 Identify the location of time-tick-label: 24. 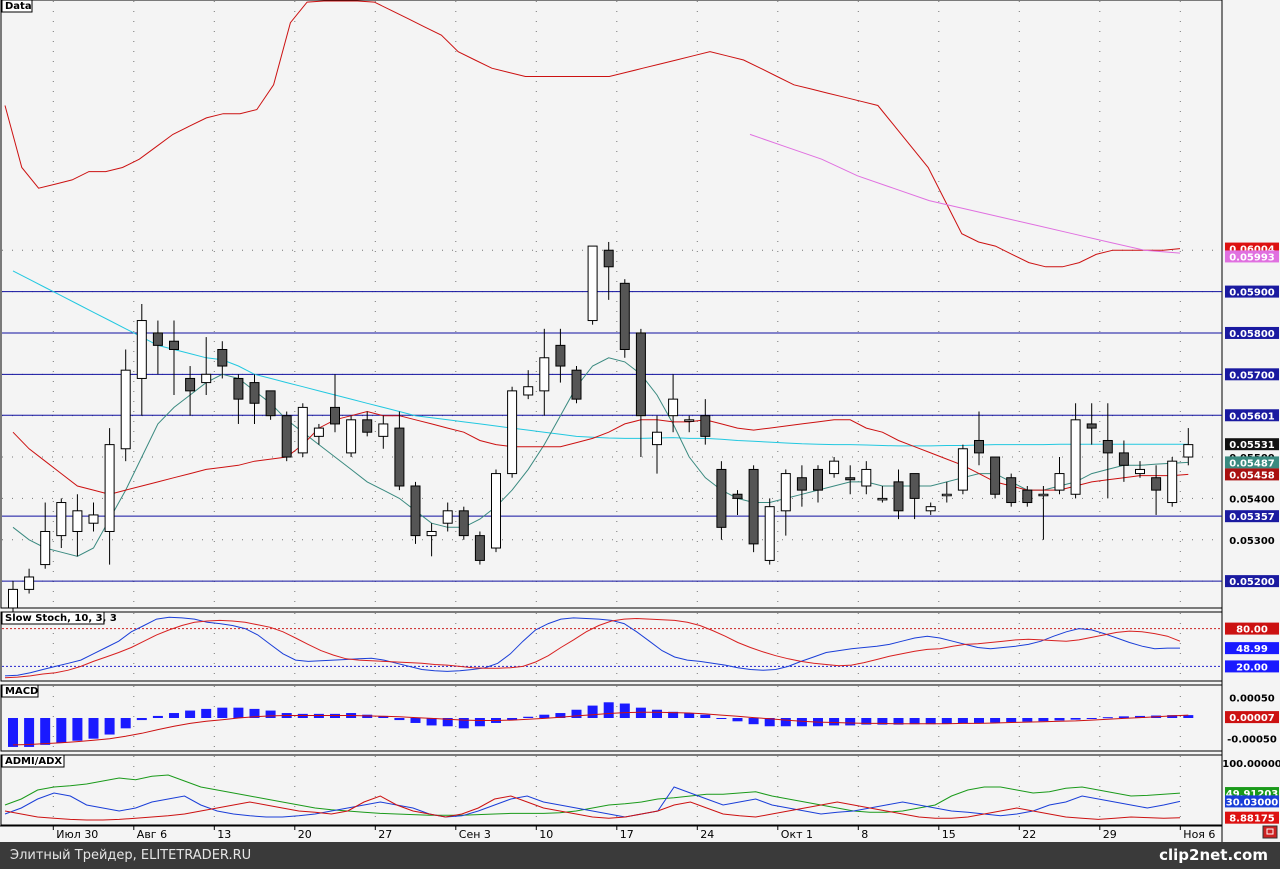
(707, 834).